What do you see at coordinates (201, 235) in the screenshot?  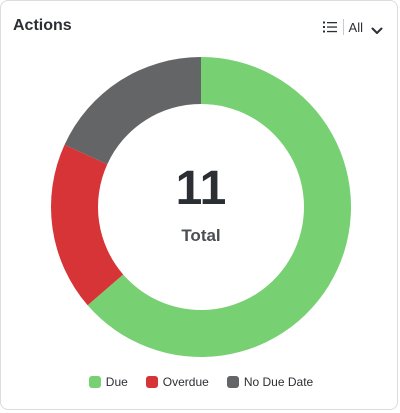 I see `total-label: Total` at bounding box center [201, 235].